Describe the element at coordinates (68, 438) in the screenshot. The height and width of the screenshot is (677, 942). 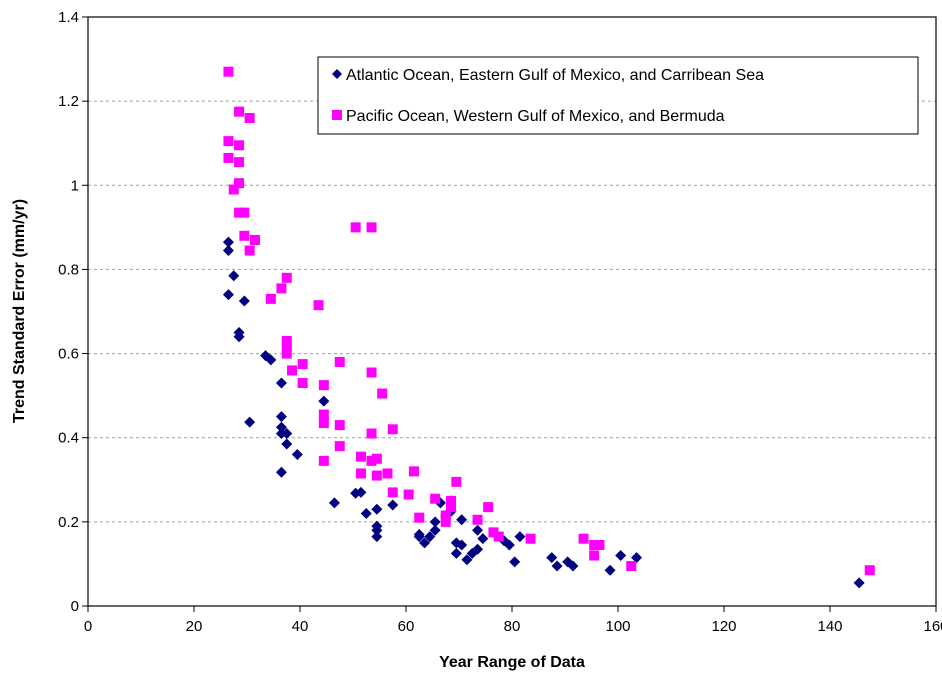
I see `y-tick-label: 0.4` at that location.